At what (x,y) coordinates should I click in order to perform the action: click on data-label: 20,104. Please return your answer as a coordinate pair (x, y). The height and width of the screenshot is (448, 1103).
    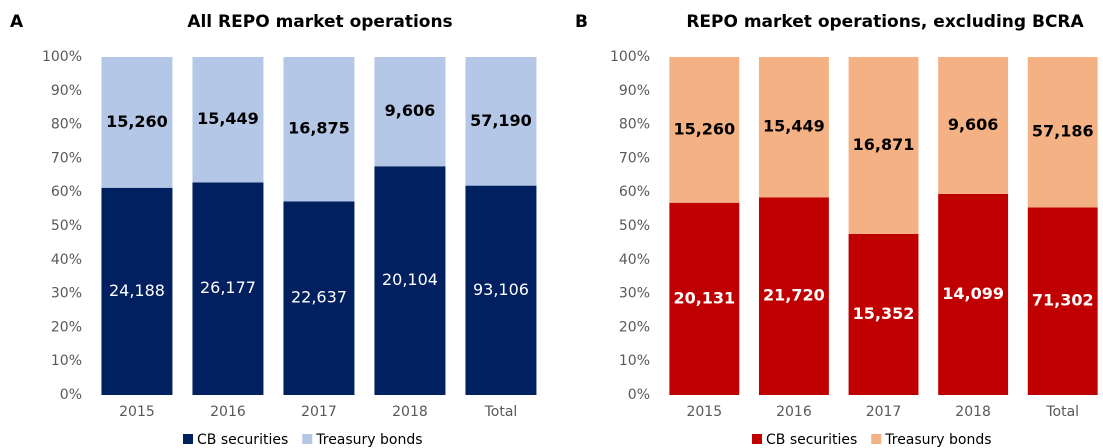
    Looking at the image, I should click on (410, 279).